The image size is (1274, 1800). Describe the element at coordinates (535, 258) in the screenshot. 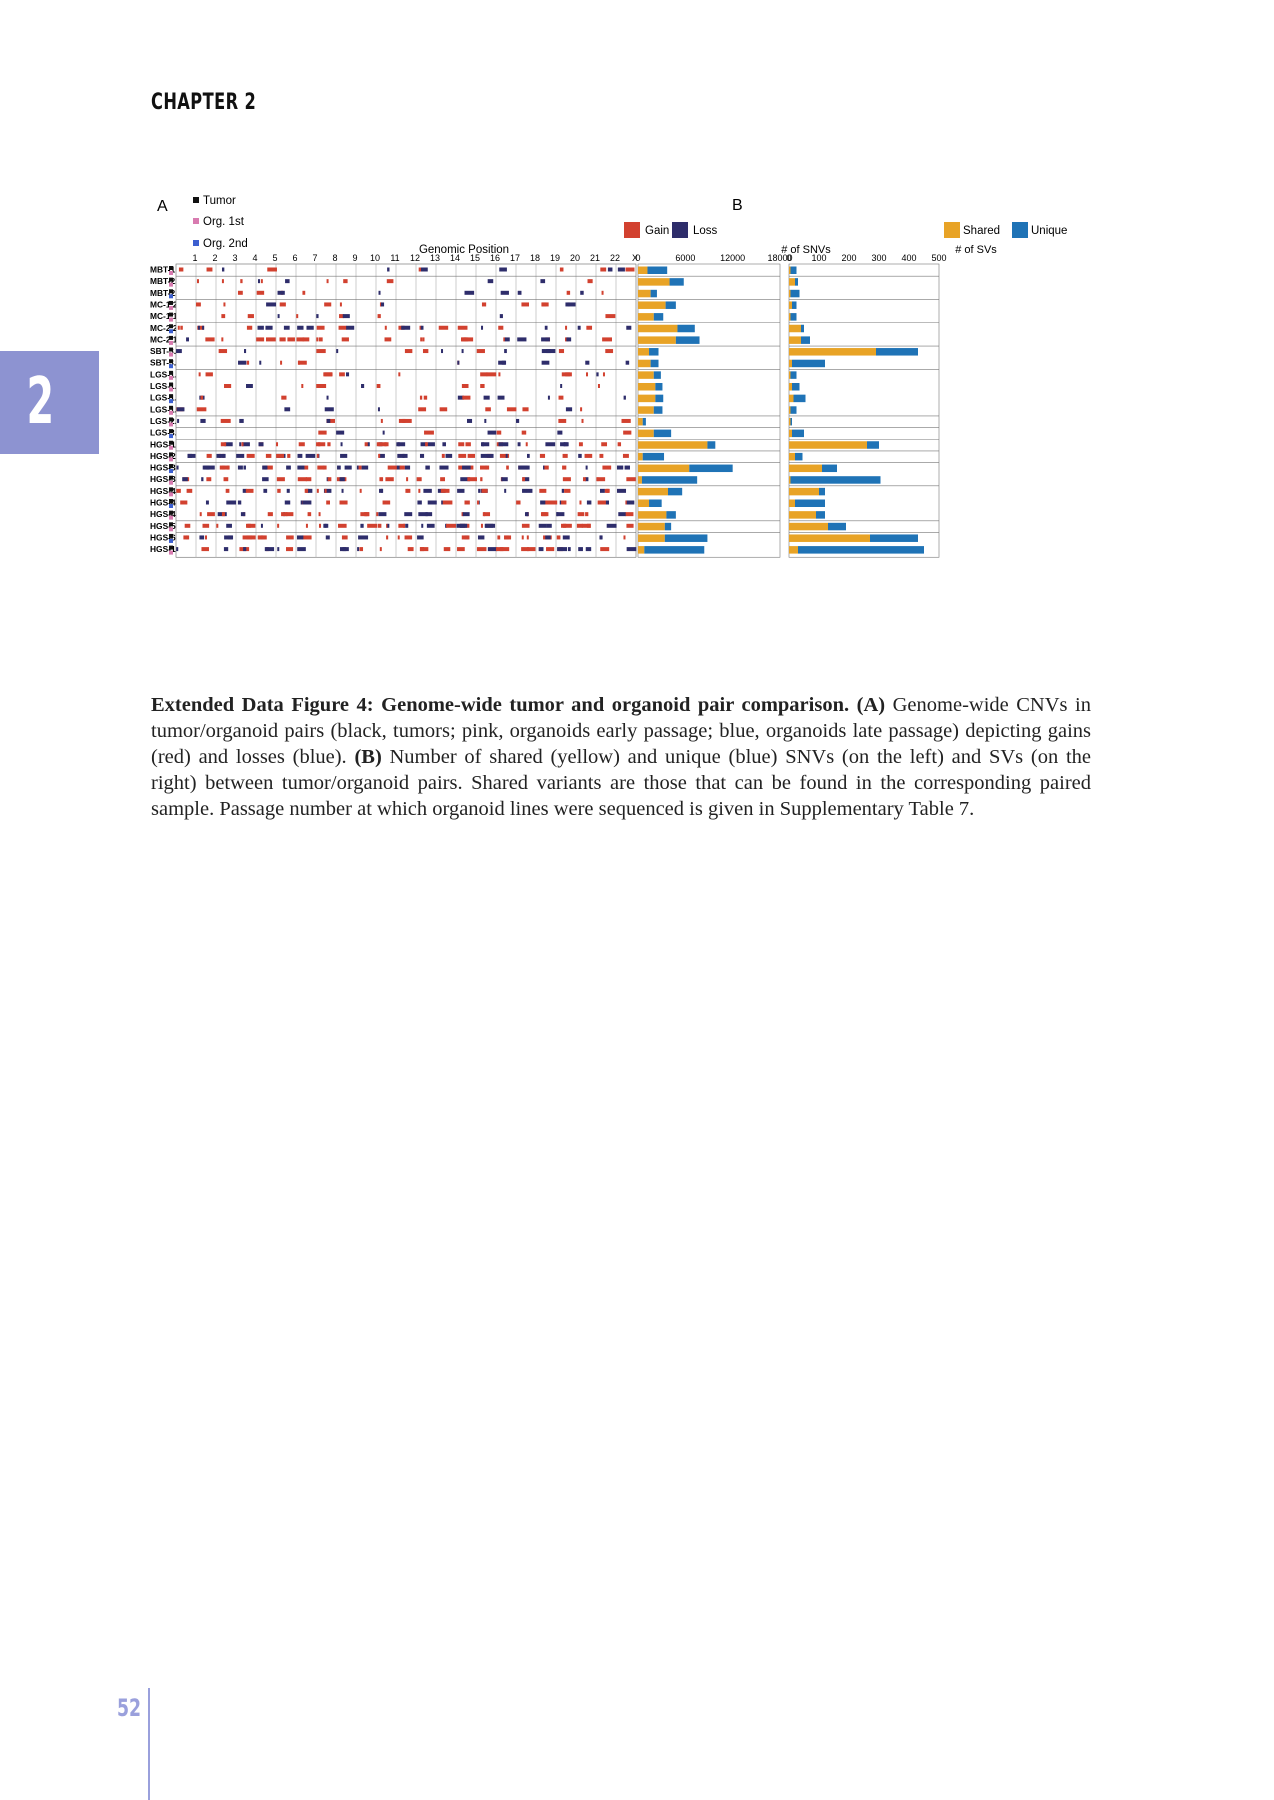

I see `chromosome-label: 18` at that location.